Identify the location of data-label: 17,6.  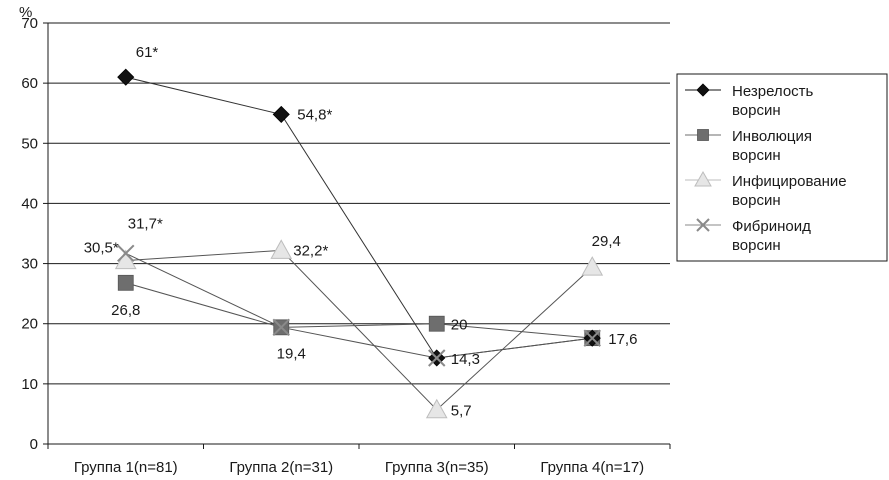
(622, 339).